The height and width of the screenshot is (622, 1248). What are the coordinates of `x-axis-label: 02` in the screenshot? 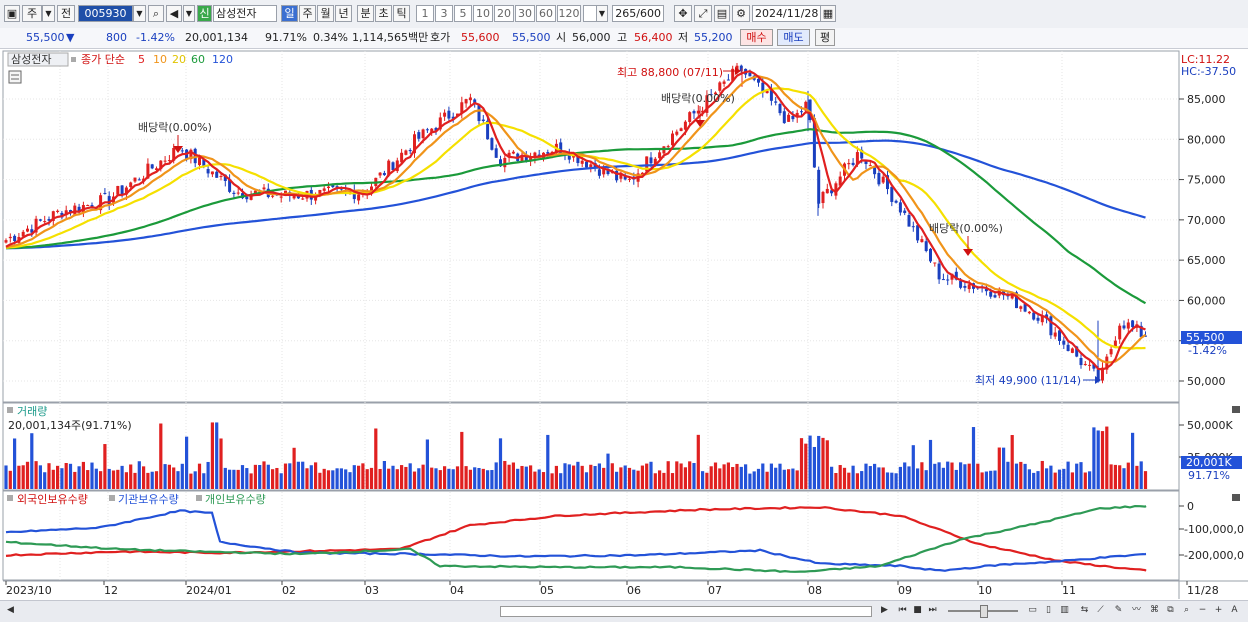 It's located at (289, 590).